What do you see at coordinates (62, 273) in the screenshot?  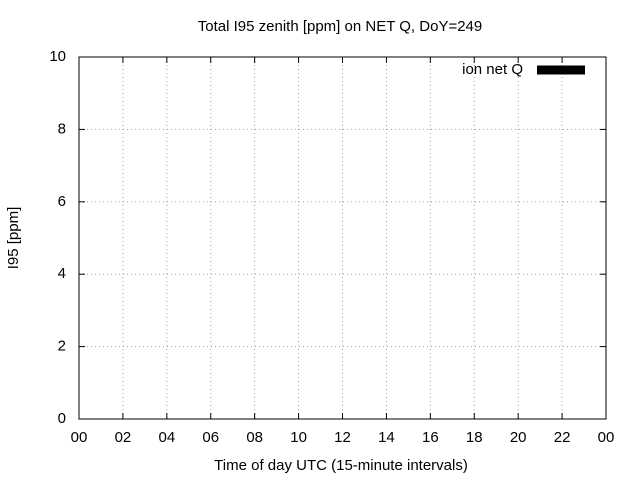 I see `y-tick-label: 4` at bounding box center [62, 273].